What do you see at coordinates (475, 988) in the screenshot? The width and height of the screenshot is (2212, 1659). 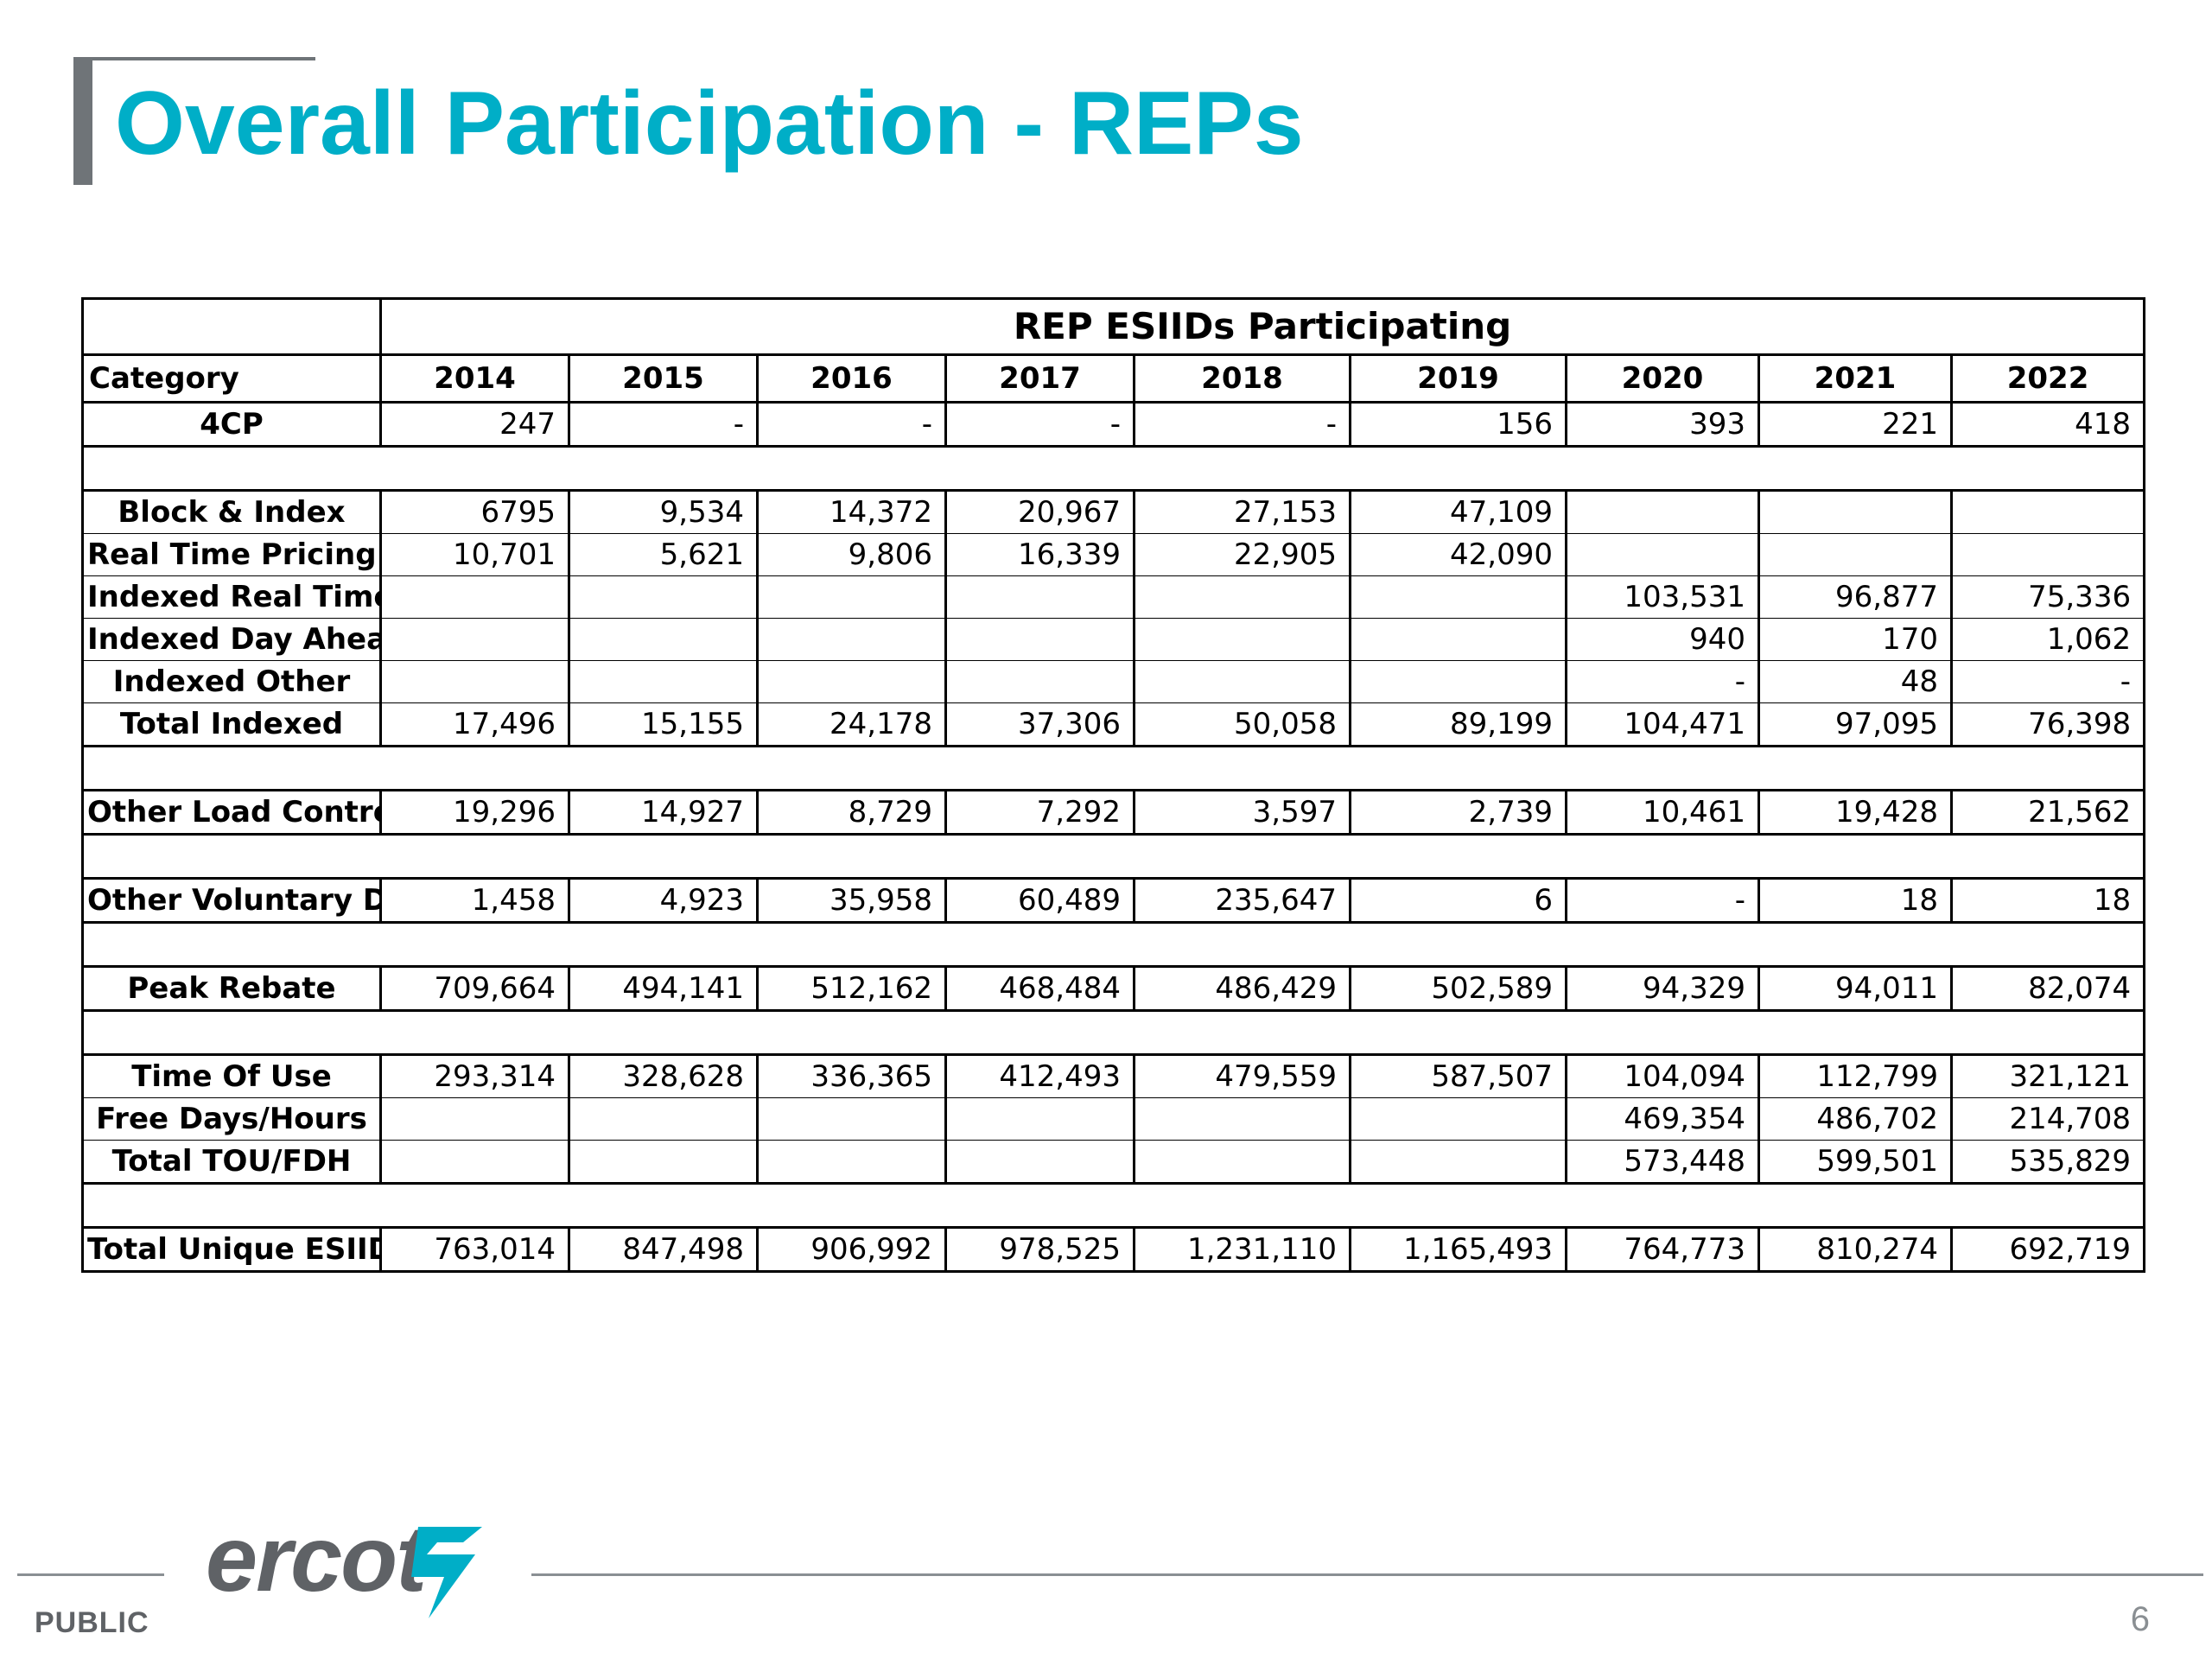 I see `value-cell: 709,664` at bounding box center [475, 988].